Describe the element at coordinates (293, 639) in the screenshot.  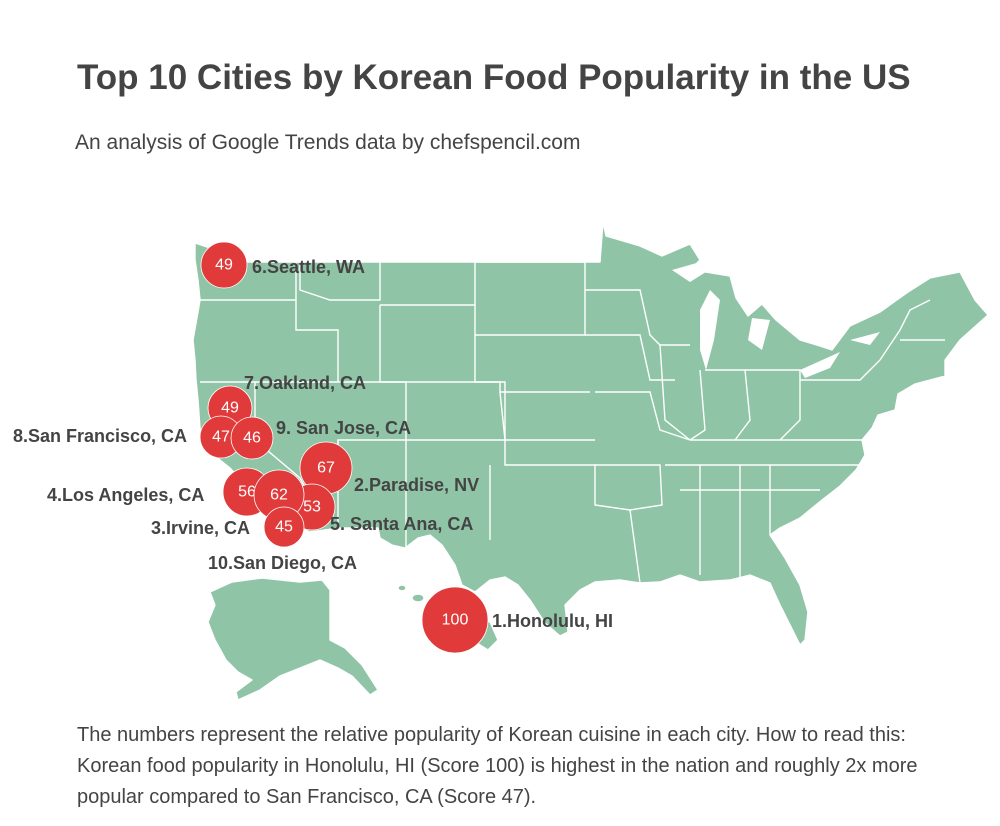
I see `alaska-shape` at that location.